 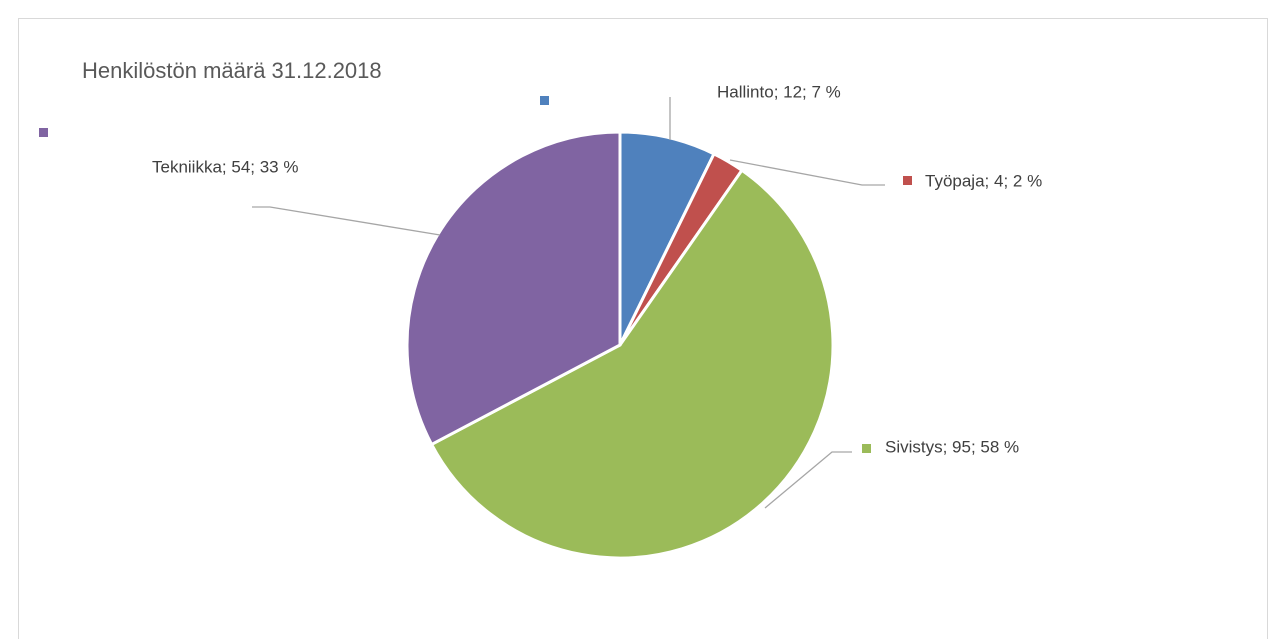 I want to click on data-label: Tekniikka; 54; 33 %, so click(x=225, y=166).